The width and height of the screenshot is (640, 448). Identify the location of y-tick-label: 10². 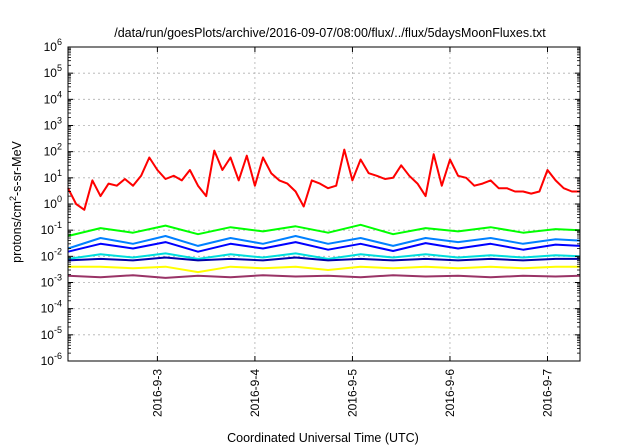
(53, 150).